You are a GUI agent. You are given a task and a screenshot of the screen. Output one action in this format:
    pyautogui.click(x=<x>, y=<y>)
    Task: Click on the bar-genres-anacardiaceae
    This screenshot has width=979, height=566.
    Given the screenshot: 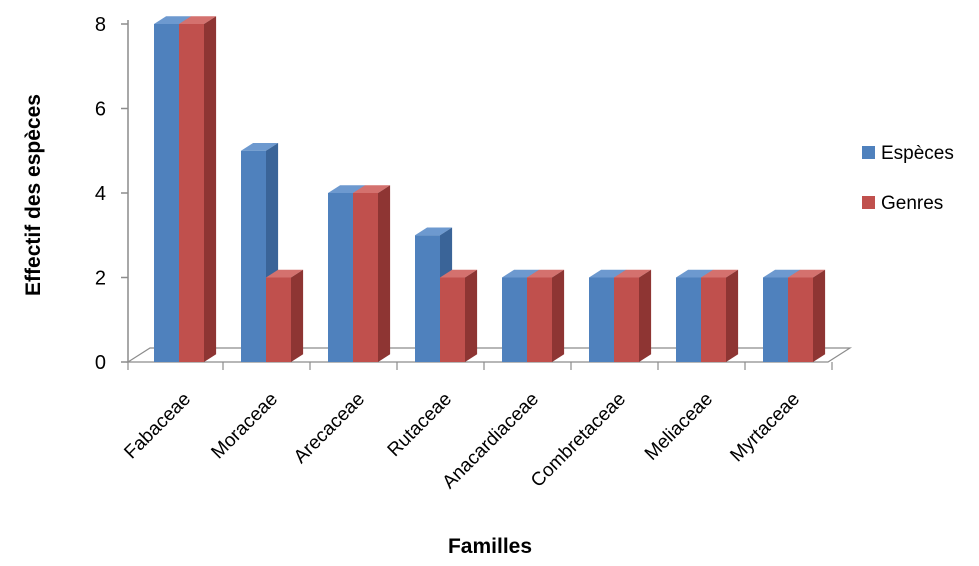 What is the action you would take?
    pyautogui.click(x=546, y=315)
    